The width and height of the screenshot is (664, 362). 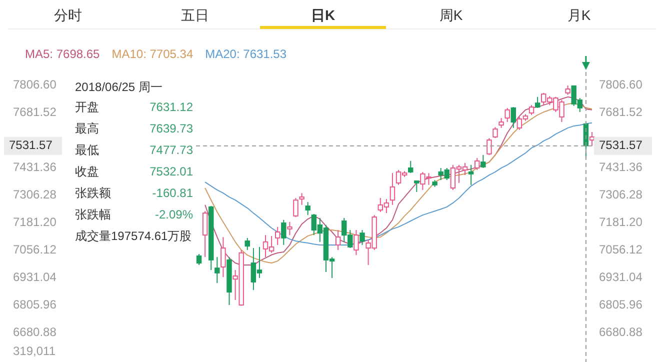 What do you see at coordinates (172, 150) in the screenshot?
I see `text: 7477.73` at bounding box center [172, 150].